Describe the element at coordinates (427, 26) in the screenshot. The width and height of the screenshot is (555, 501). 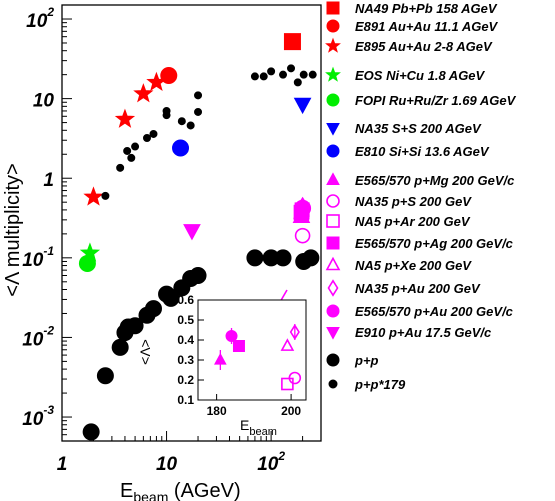
I see `legend-label: E891 Au+Au 11.1 AGeV` at that location.